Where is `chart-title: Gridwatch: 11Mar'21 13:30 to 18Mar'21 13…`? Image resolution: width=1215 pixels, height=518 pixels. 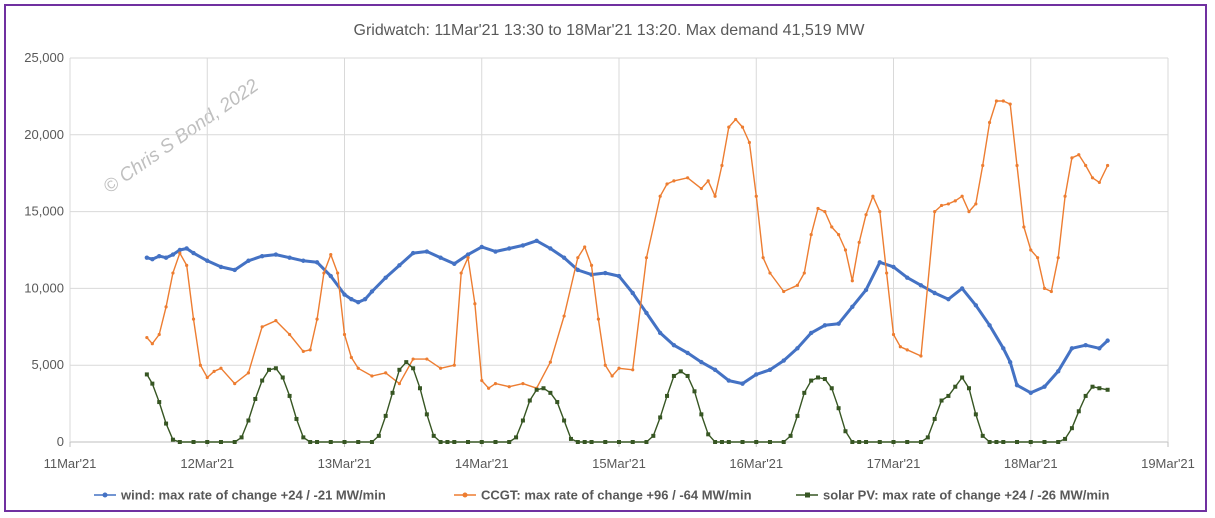
chart-title: Gridwatch: 11Mar'21 13:30 to 18Mar'21 13… is located at coordinates (610, 30).